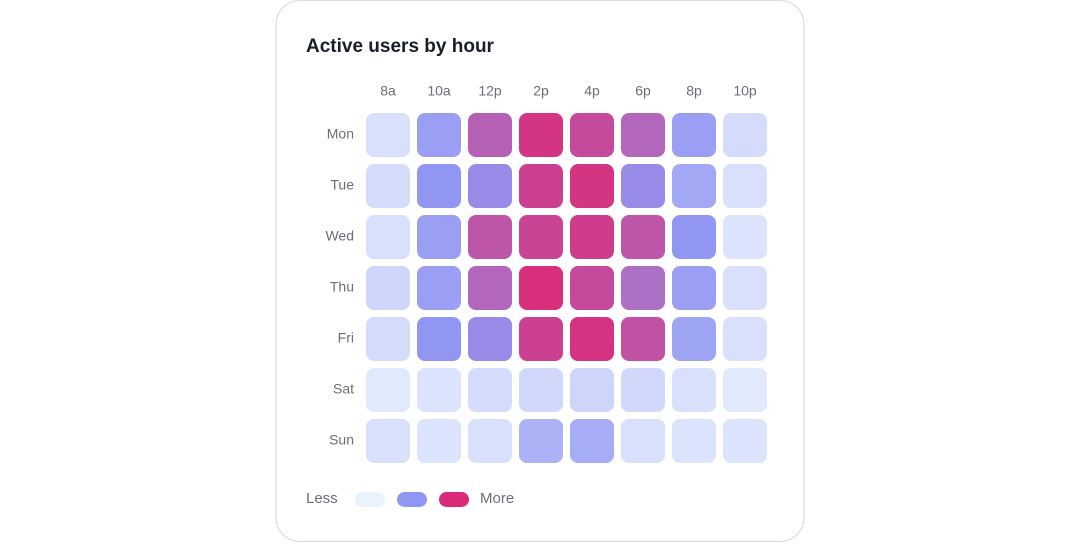  I want to click on y-tick-label: Wed, so click(339, 236).